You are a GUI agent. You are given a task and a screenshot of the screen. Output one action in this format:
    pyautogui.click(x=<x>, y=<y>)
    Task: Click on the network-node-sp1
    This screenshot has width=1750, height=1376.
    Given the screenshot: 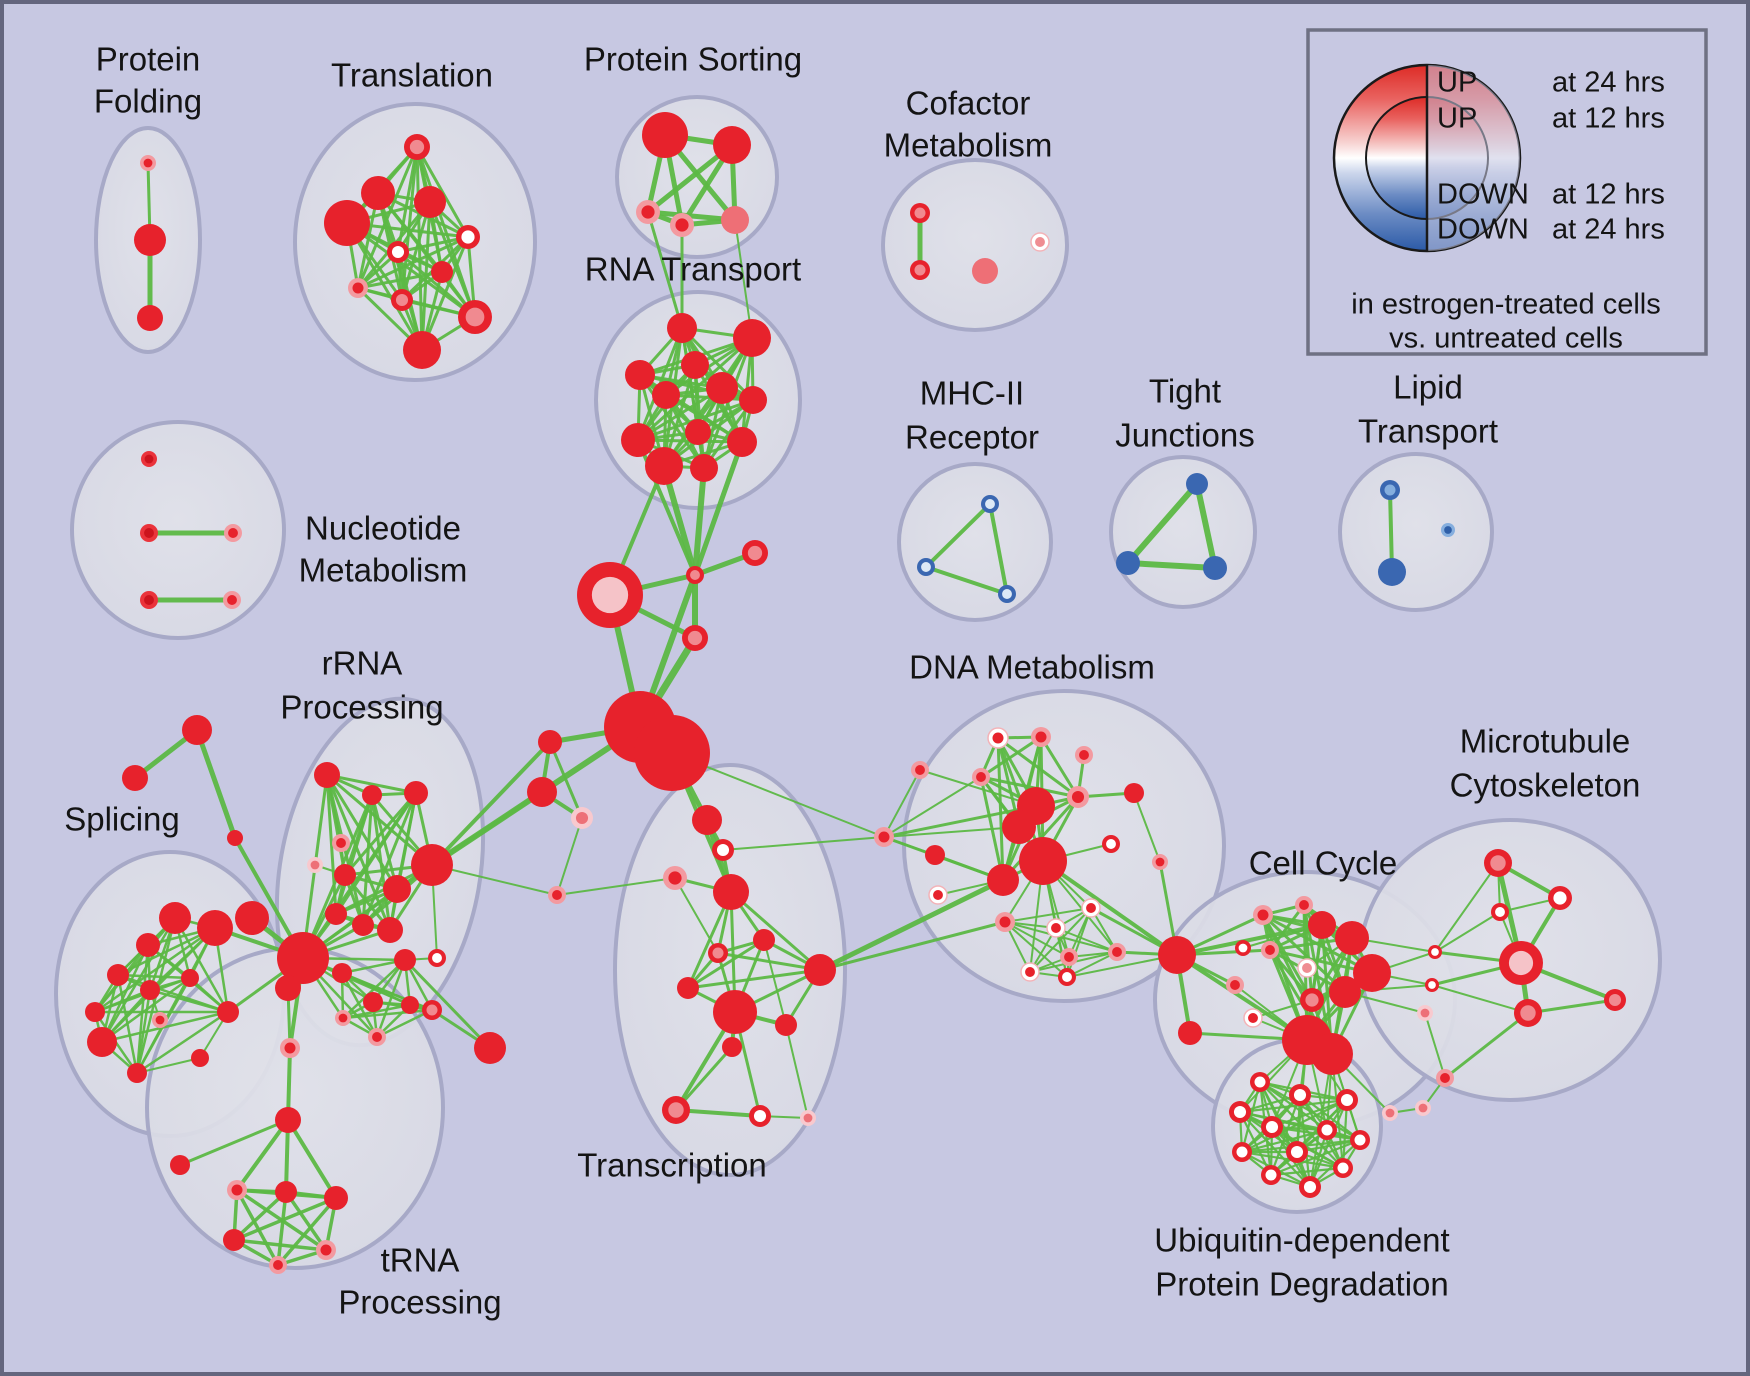 What is the action you would take?
    pyautogui.click(x=175, y=918)
    